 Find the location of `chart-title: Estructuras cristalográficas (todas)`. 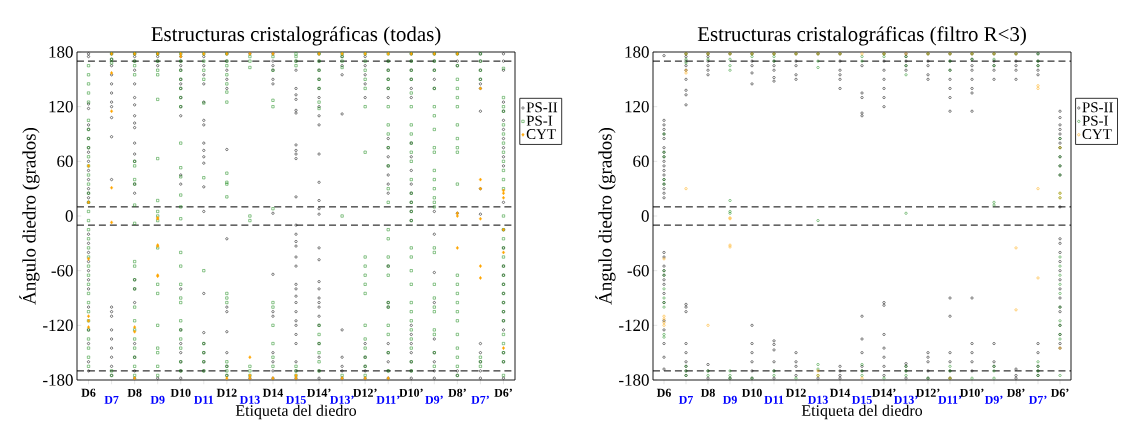

chart-title: Estructuras cristalográficas (todas) is located at coordinates (296, 36).